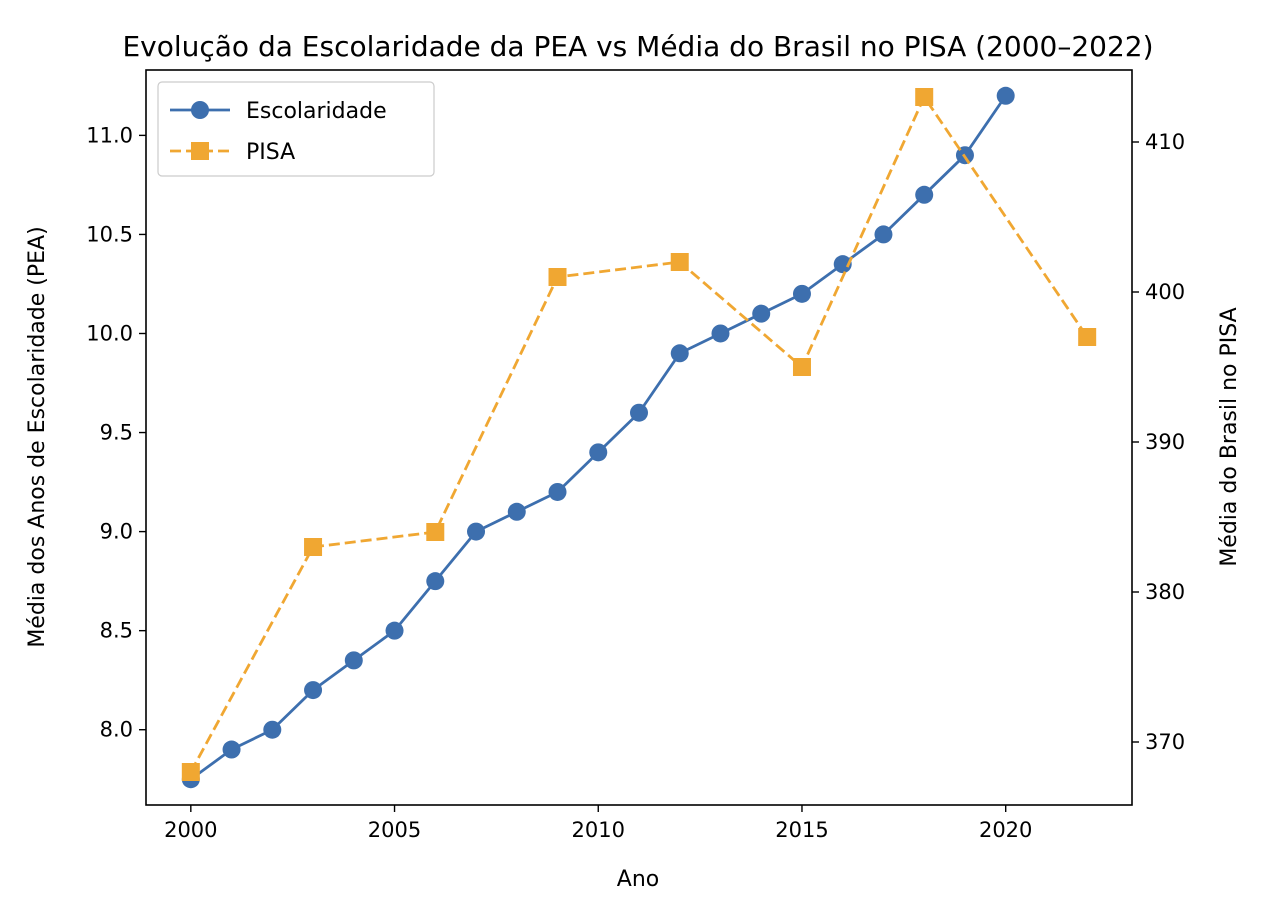  Describe the element at coordinates (109, 234) in the screenshot. I see `y-left-tick-label: 10.5` at that location.